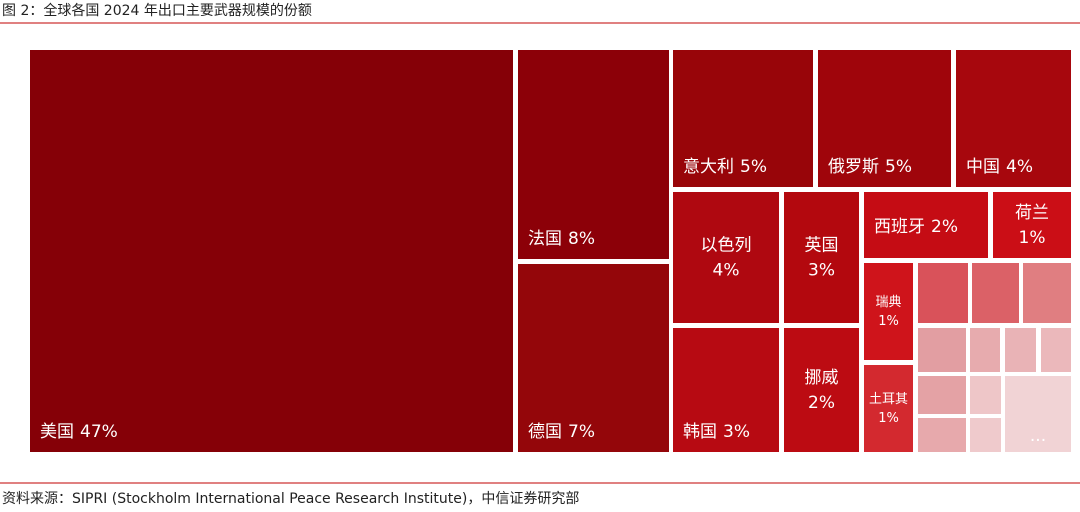 This screenshot has width=1080, height=512. Describe the element at coordinates (726, 246) in the screenshot. I see `category-name: 以色列` at that location.